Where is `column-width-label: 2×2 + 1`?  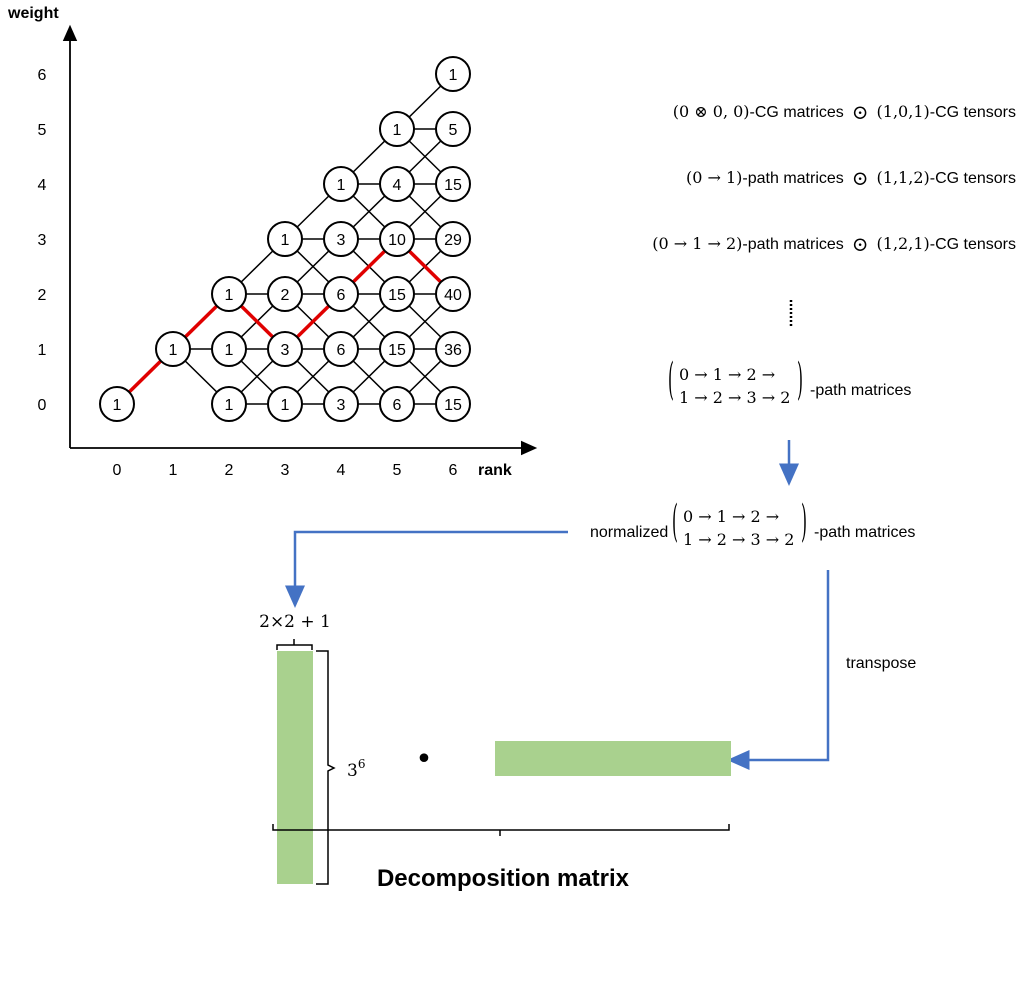
column-width-label: 2×2 + 1 is located at coordinates (295, 622).